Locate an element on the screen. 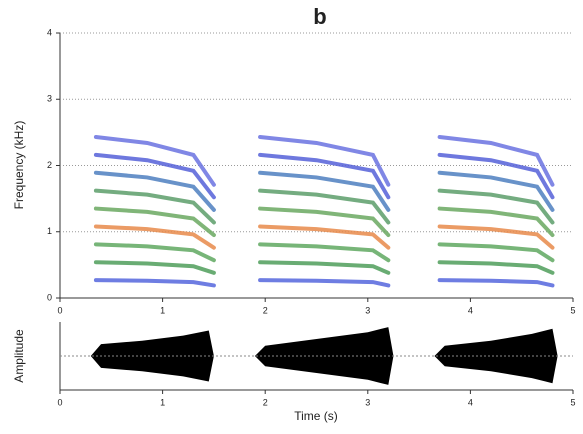 Image resolution: width=583 pixels, height=434 pixels. y-tick-label: 1 is located at coordinates (49, 231).